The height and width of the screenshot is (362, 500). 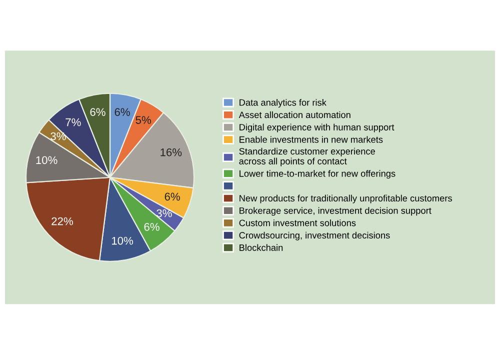 I want to click on legend-label: Crowdsourcing, investment decisions, so click(x=314, y=236).